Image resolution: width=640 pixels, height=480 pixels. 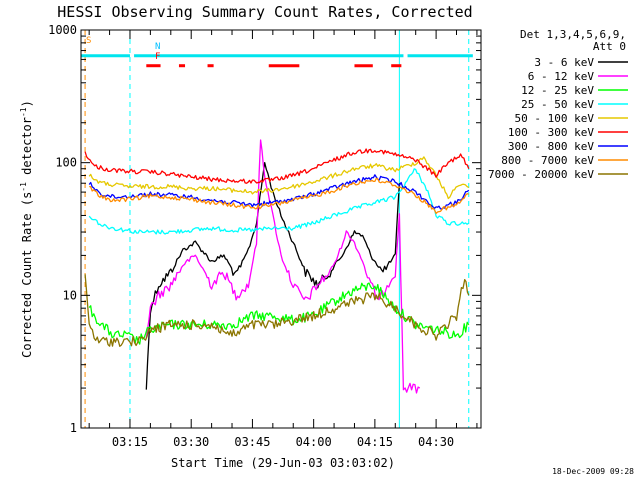 What do you see at coordinates (547, 160) in the screenshot?
I see `legend-label-7: 800 - 7000 keV` at bounding box center [547, 160].